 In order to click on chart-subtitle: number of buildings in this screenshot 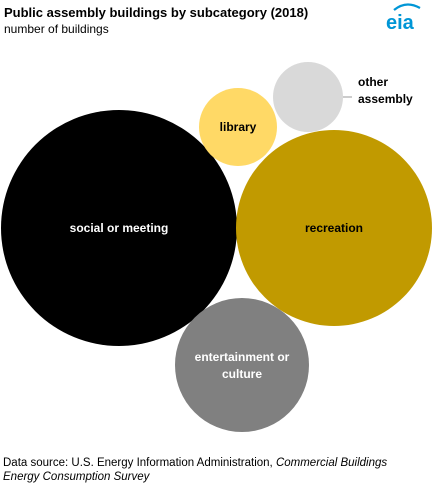, I will do `click(56, 29)`.